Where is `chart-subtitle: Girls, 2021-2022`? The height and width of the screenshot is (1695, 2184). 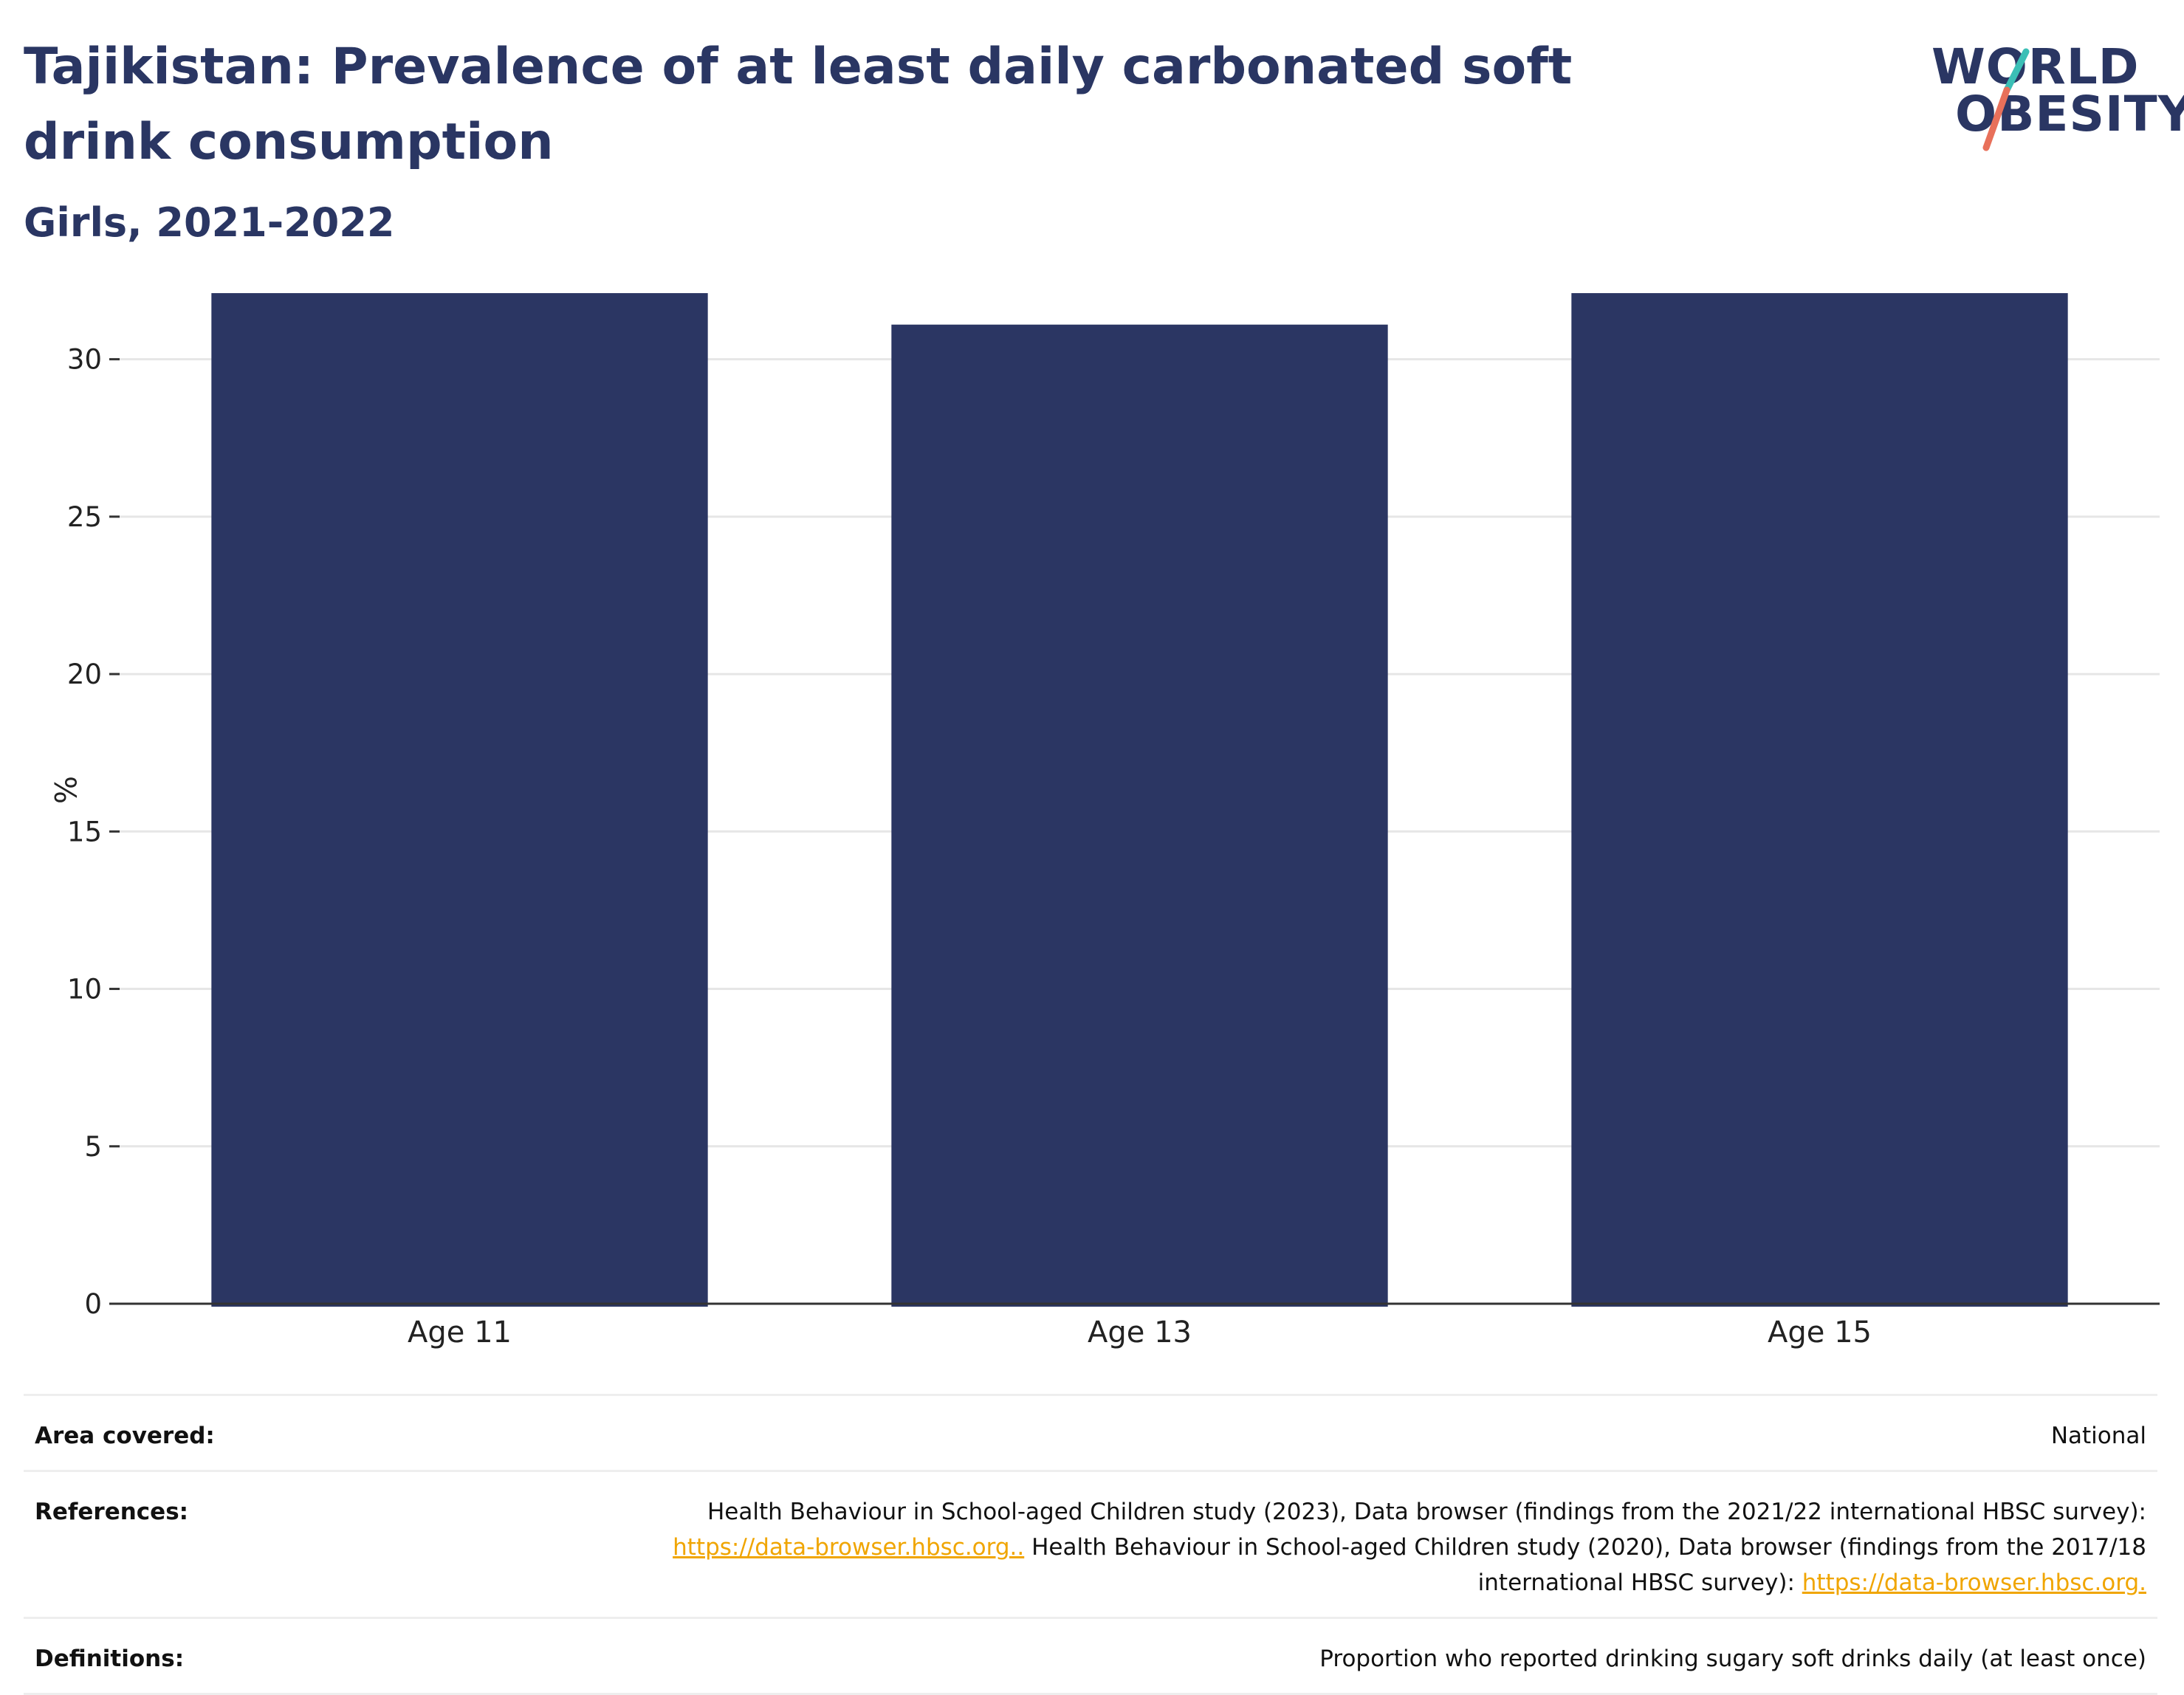
chart-subtitle: Girls, 2021-2022 is located at coordinates (210, 222).